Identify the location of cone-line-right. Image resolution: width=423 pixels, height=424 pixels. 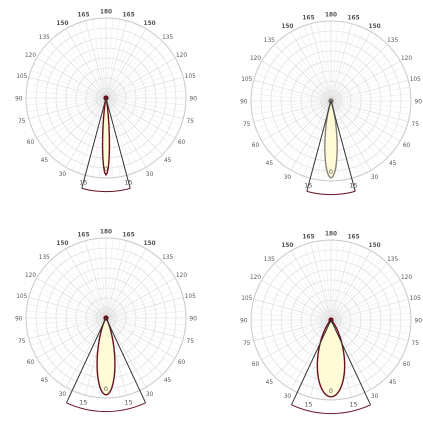
(126, 360).